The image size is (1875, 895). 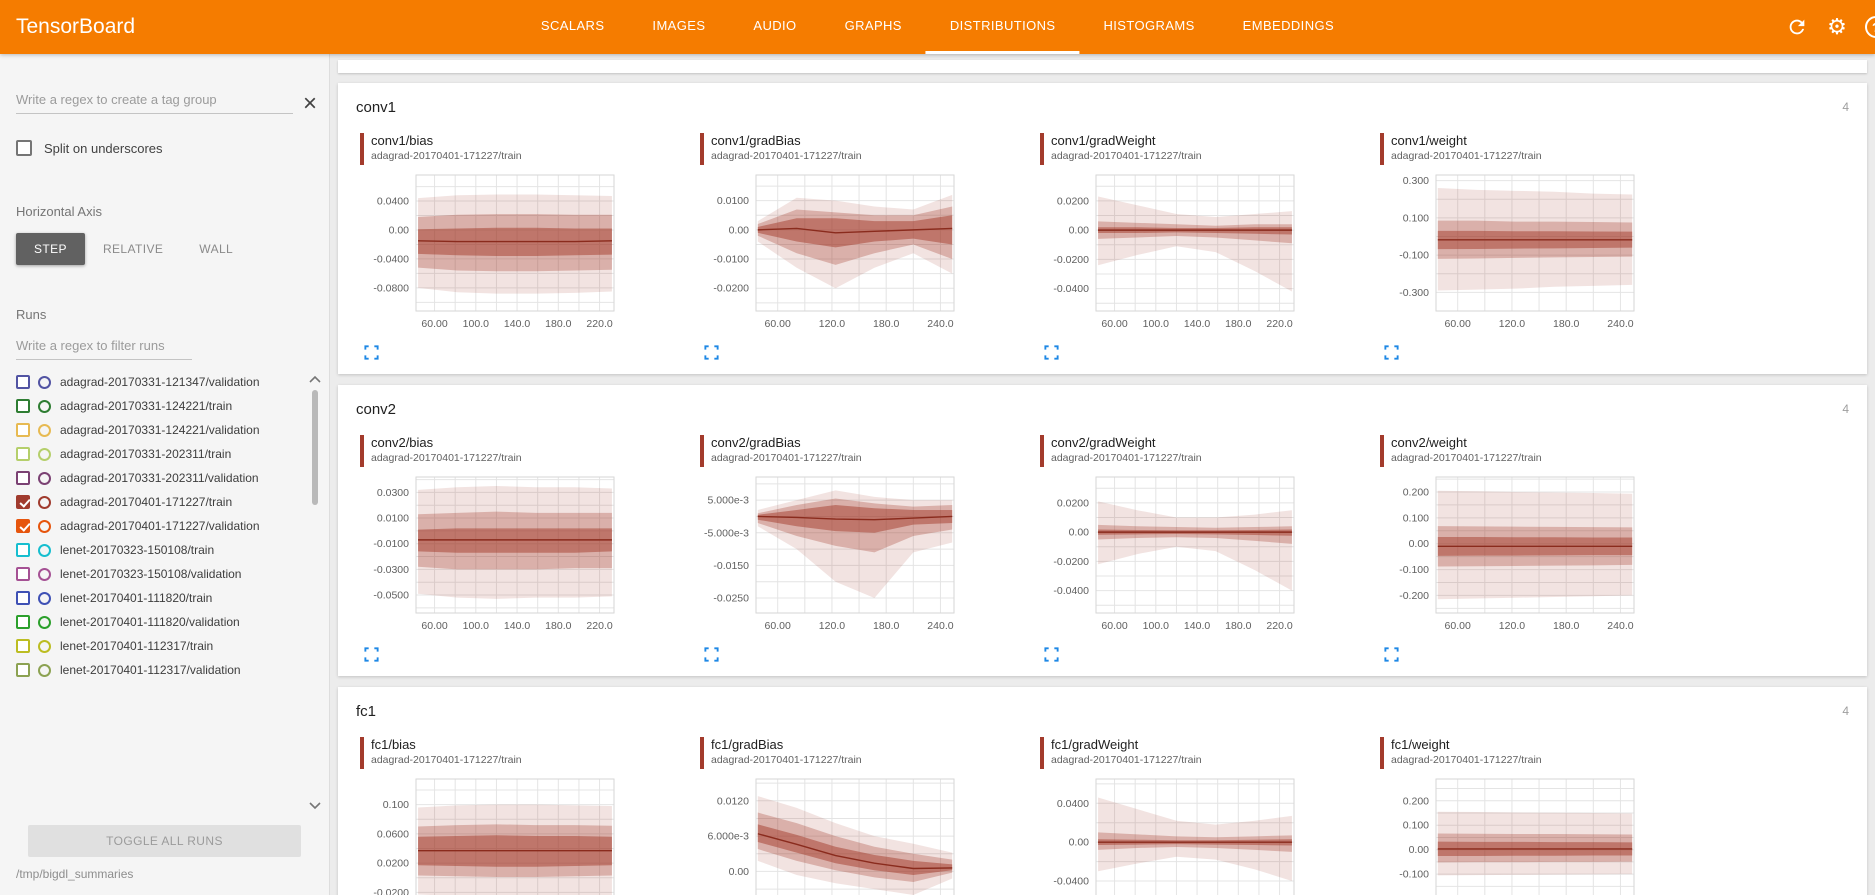 I want to click on run-row: adagrad-20170331-202311/train, so click(x=158, y=454).